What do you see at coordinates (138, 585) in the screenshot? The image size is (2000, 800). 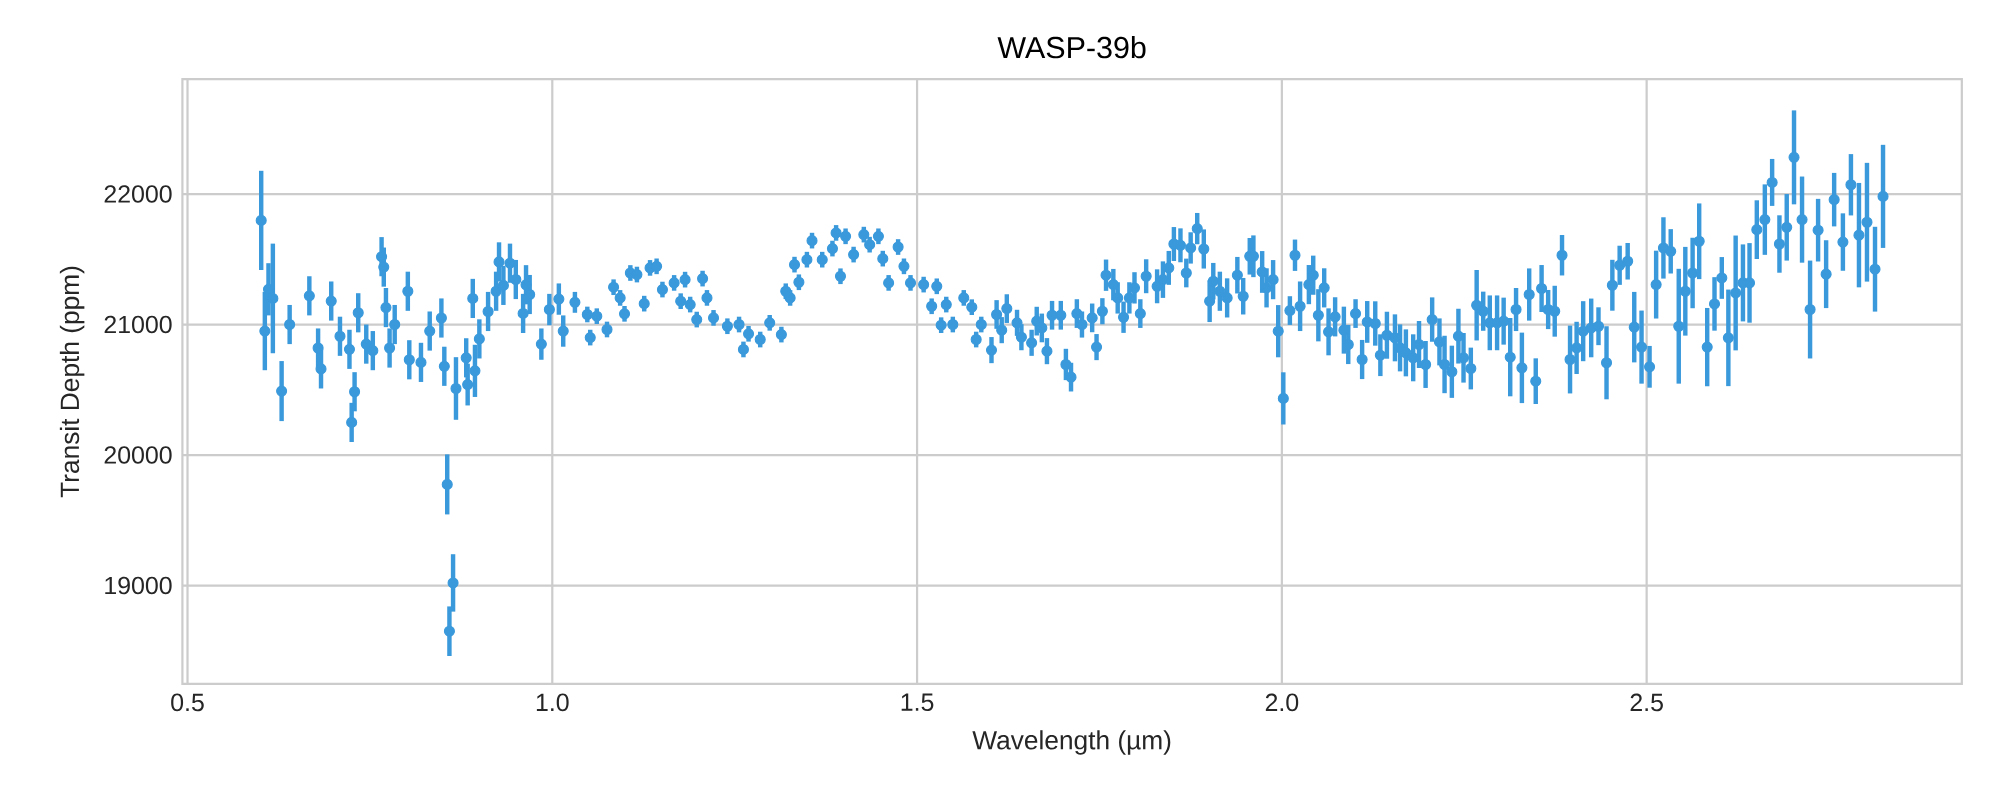 I see `y-tick-label: 19000` at bounding box center [138, 585].